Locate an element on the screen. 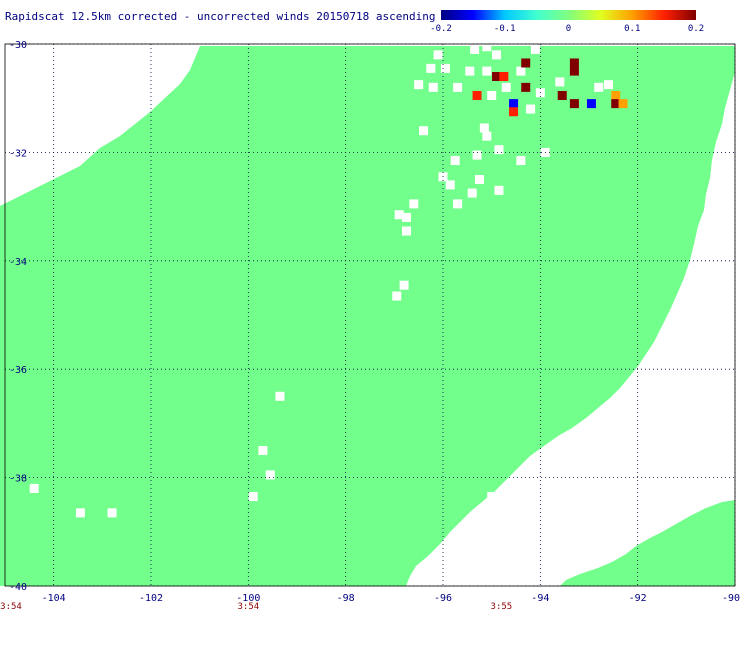  wind-difference-cells is located at coordinates (550, 87).